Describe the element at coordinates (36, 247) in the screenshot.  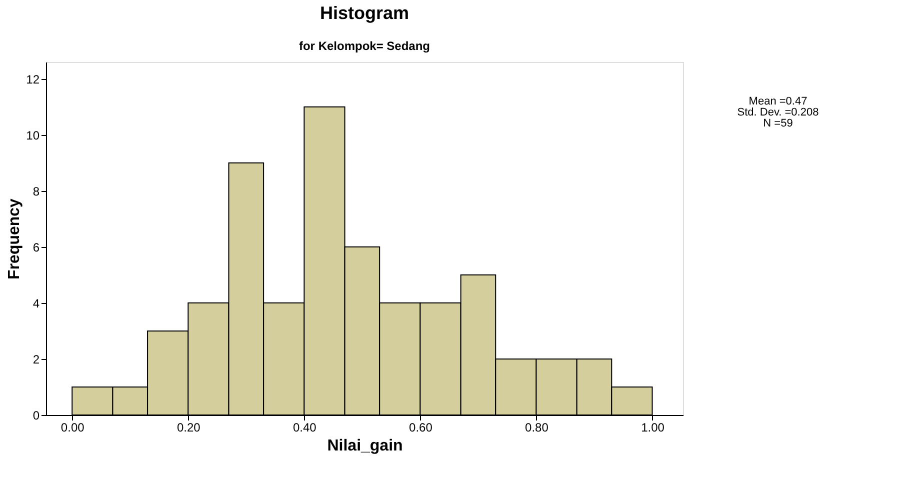
I see `y-tick-label: 6` at that location.